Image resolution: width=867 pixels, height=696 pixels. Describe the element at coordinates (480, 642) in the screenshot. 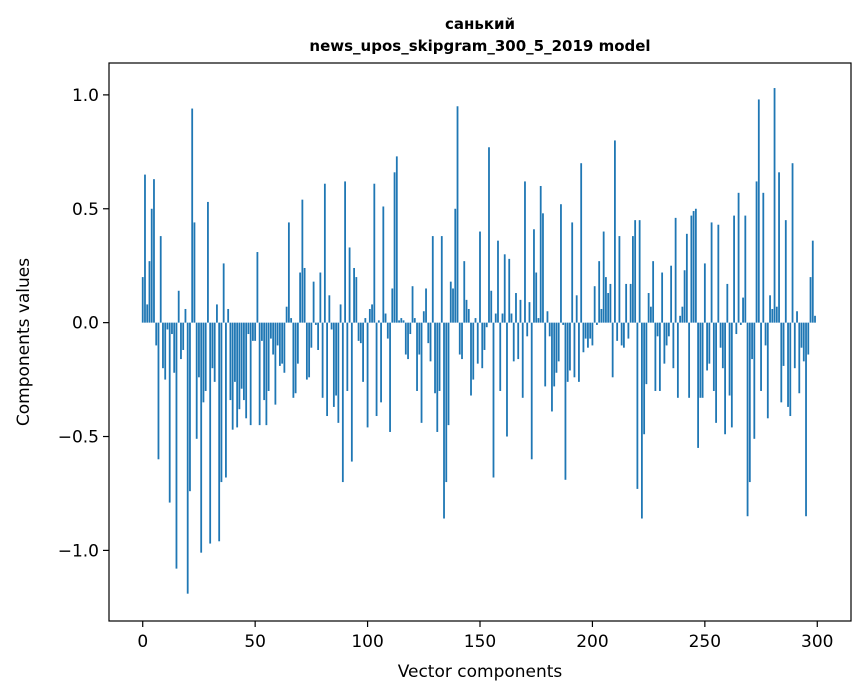

I see `x-tick-label: 150` at that location.